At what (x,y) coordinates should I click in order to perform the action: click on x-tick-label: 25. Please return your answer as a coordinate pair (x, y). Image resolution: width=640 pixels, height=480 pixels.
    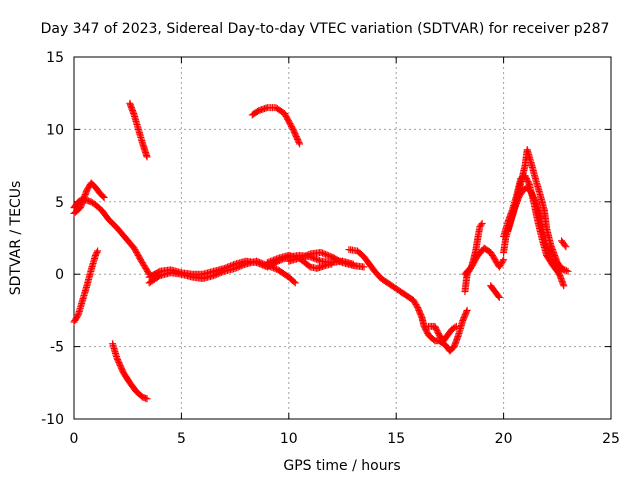
    Looking at the image, I should click on (611, 439).